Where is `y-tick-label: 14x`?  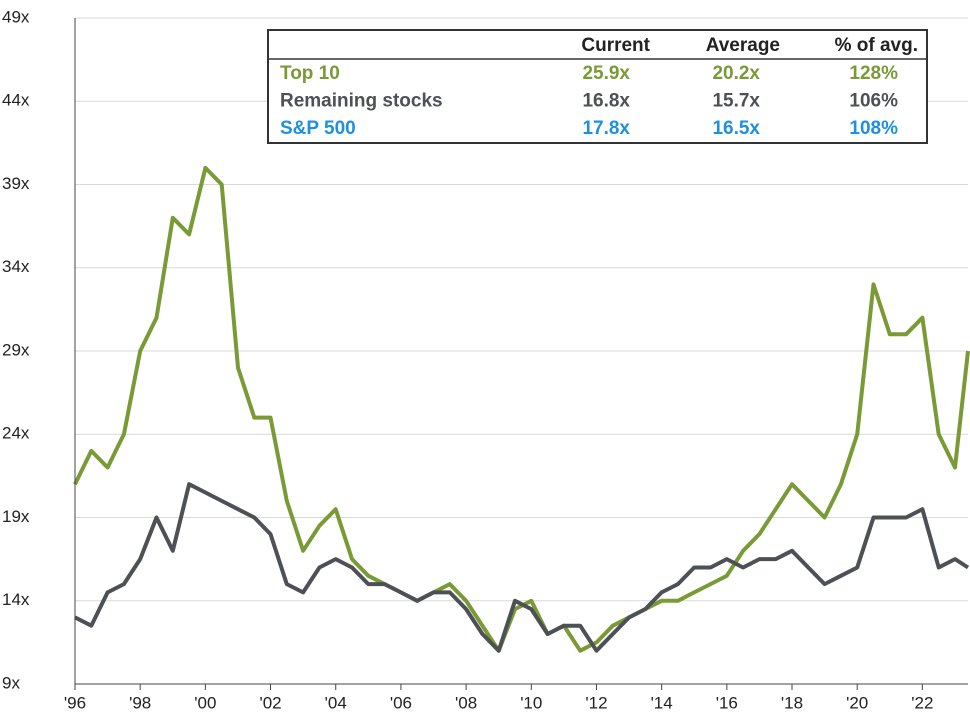
y-tick-label: 14x is located at coordinates (16, 599).